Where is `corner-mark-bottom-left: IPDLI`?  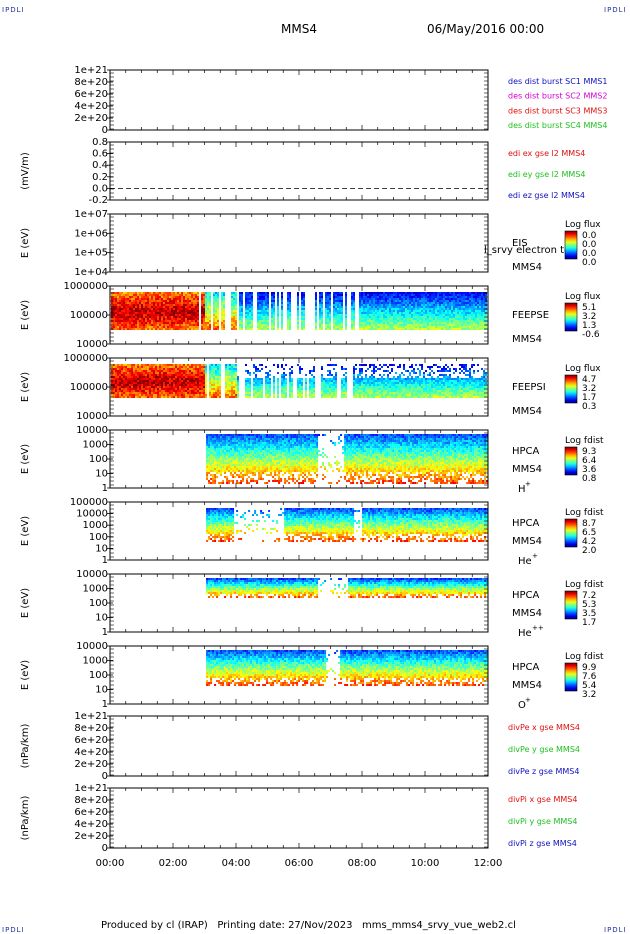 corner-mark-bottom-left: IPDLI is located at coordinates (13, 930).